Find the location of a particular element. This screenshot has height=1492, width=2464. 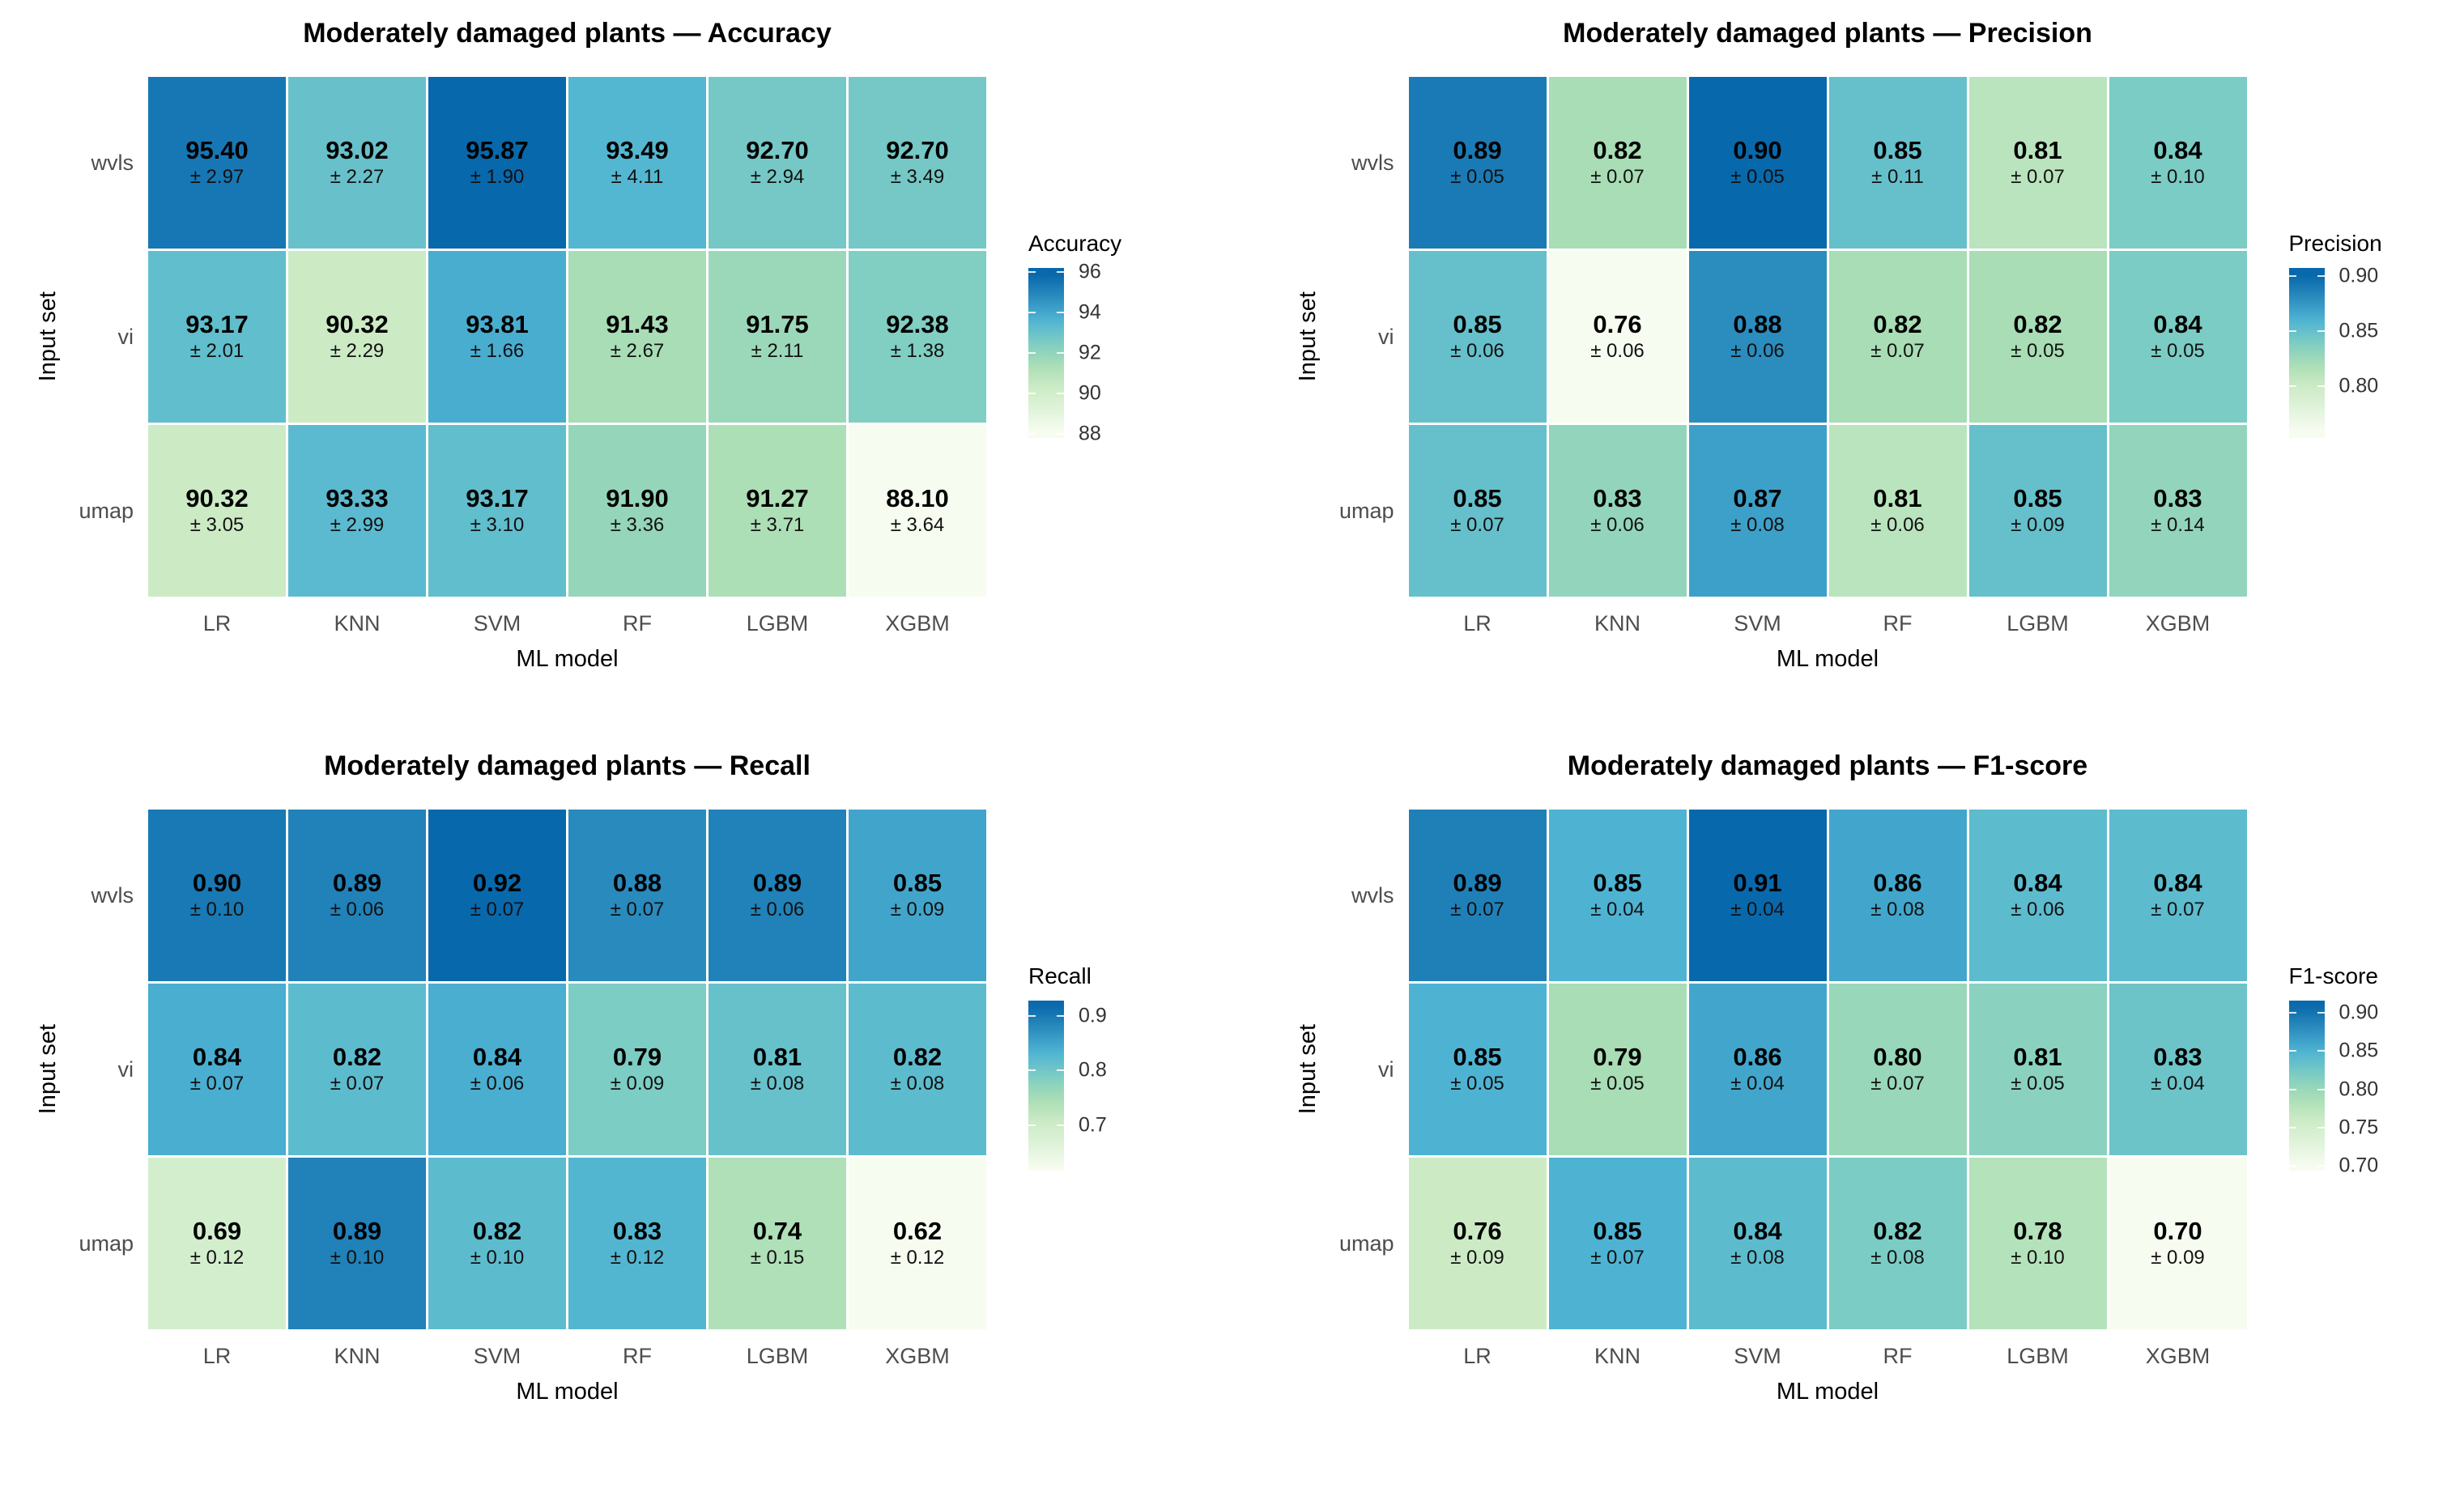

cell-error: ± 2.67 is located at coordinates (637, 351).